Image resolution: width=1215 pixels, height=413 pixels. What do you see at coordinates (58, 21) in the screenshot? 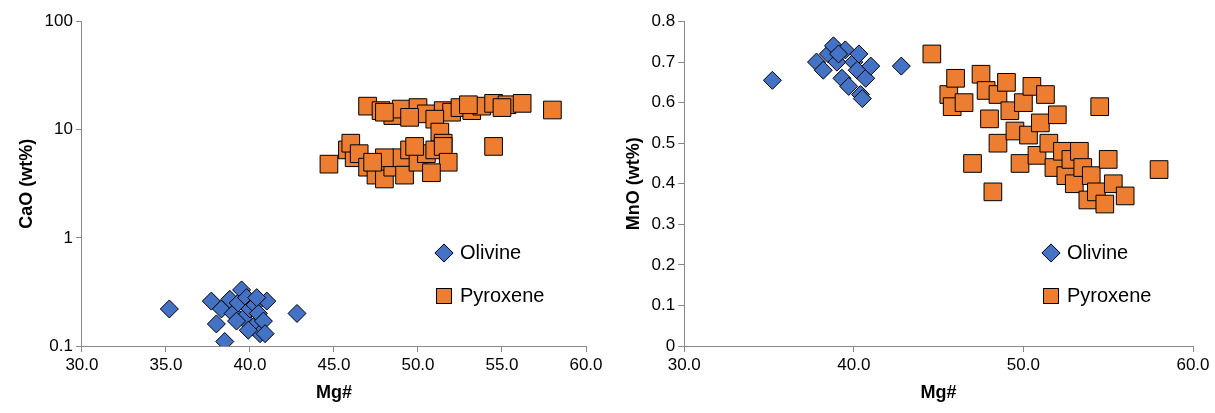
I see `y-tick-label: 100` at bounding box center [58, 21].